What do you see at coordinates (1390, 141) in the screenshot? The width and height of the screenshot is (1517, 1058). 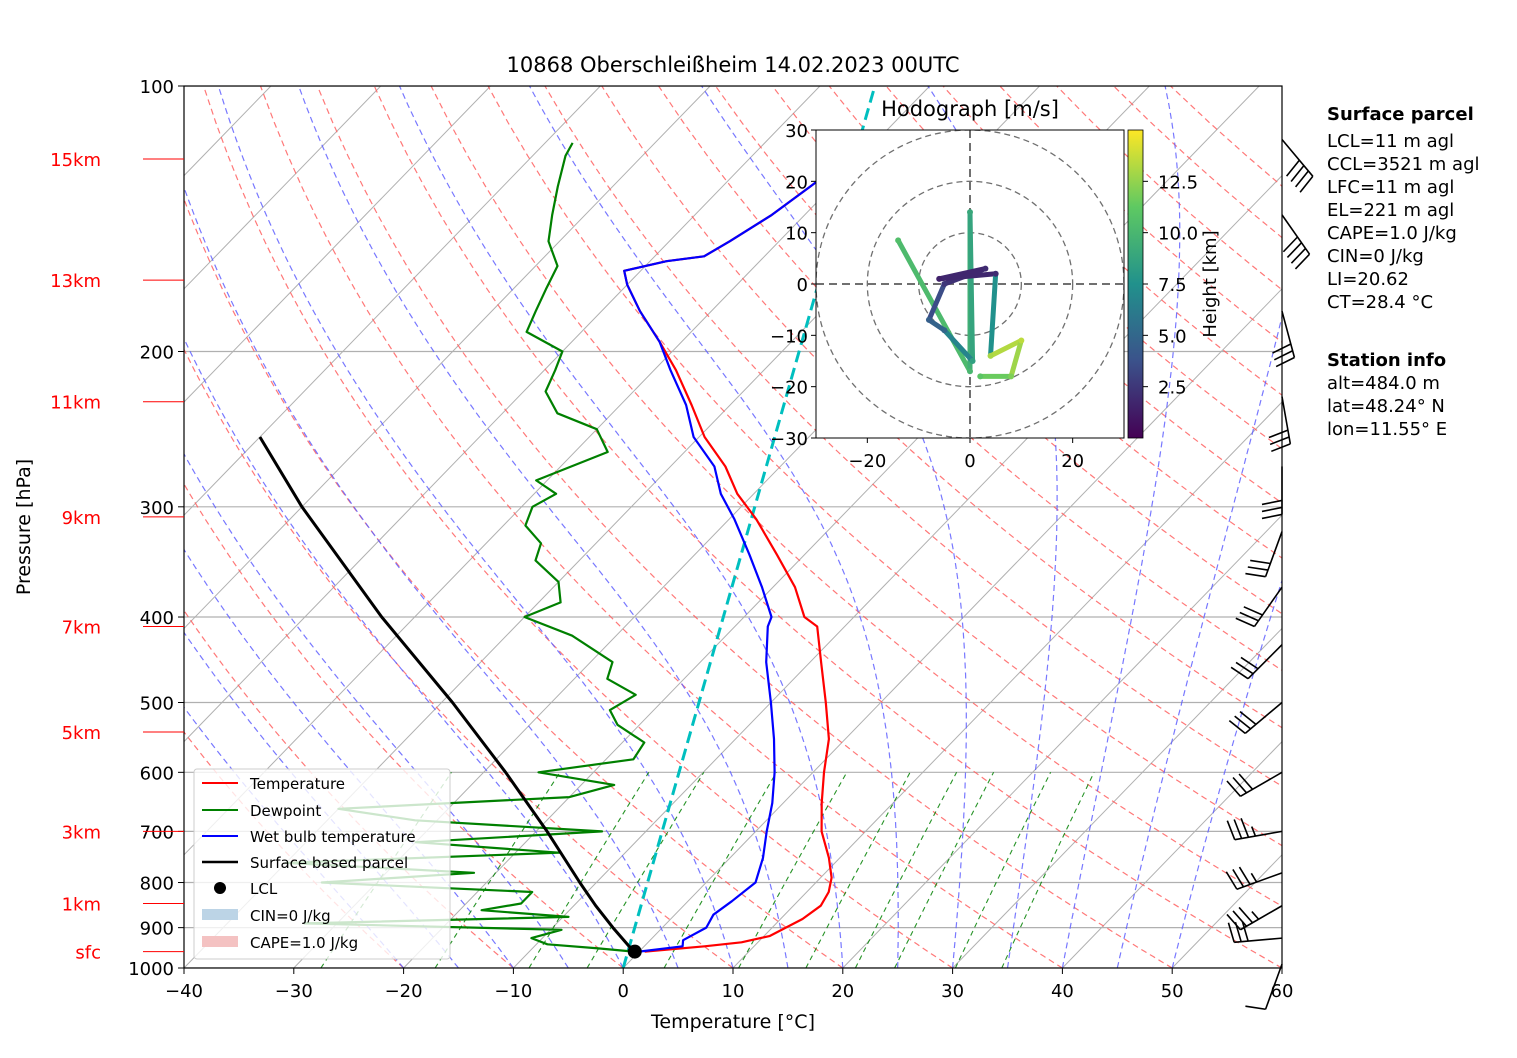 I see `sp-lcl: LCL=11 m agl` at bounding box center [1390, 141].